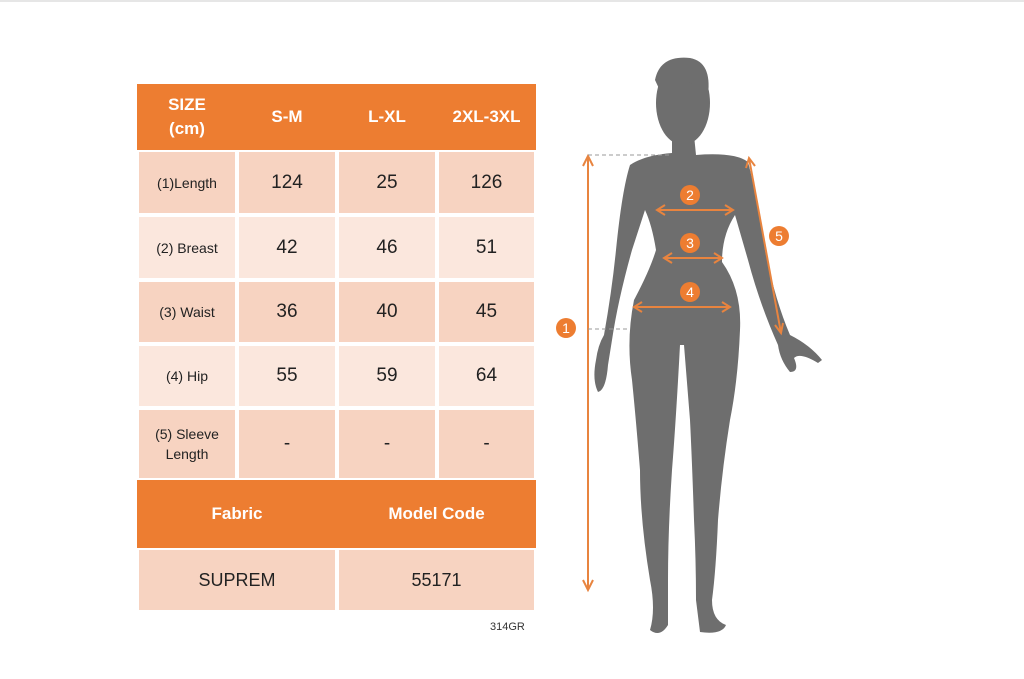 The height and width of the screenshot is (679, 1024). Describe the element at coordinates (436, 514) in the screenshot. I see `footer-header-model-code: Model Code` at that location.